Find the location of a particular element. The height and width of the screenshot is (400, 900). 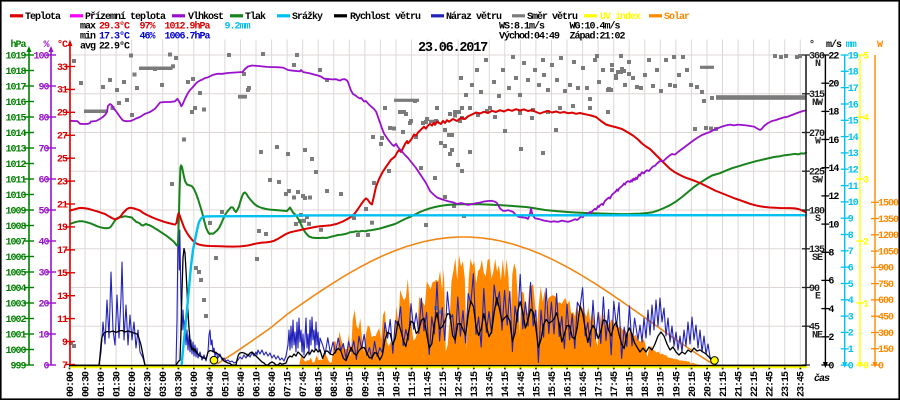

svg-text: 1015 is located at coordinates (15, 118).